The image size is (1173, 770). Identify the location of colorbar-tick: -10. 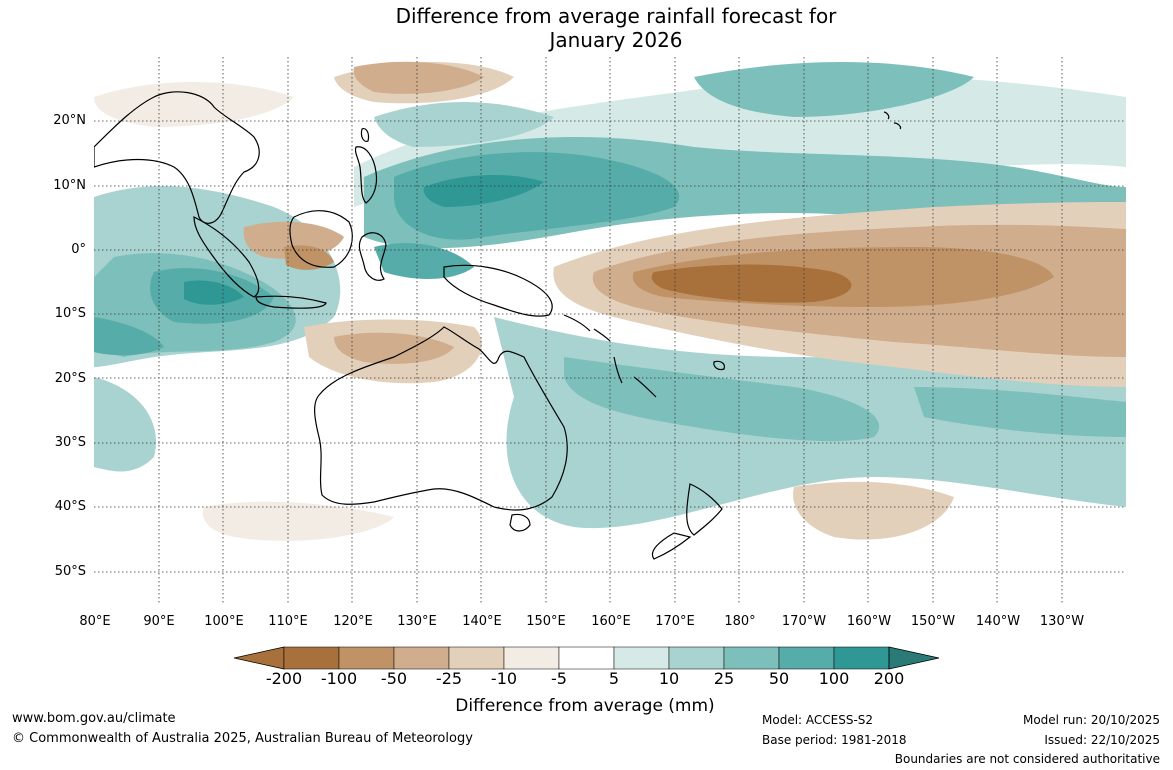
(504, 678).